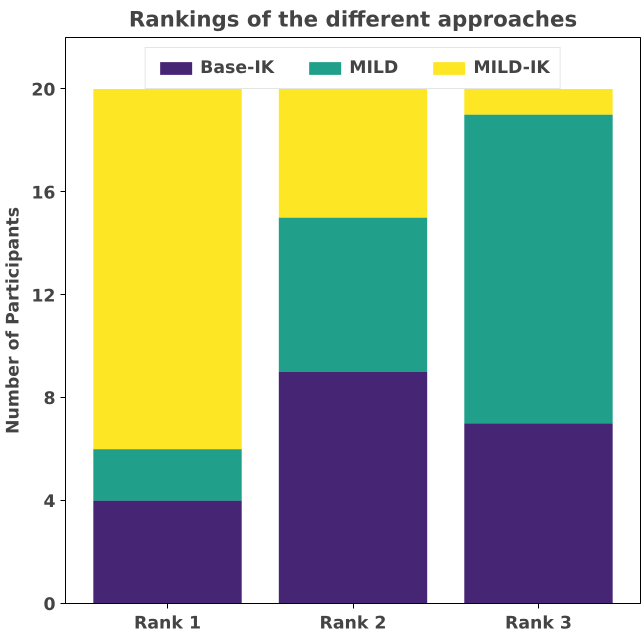 The image size is (644, 636). Describe the element at coordinates (353, 20) in the screenshot. I see `chart-title: Rankings of the different approaches` at that location.